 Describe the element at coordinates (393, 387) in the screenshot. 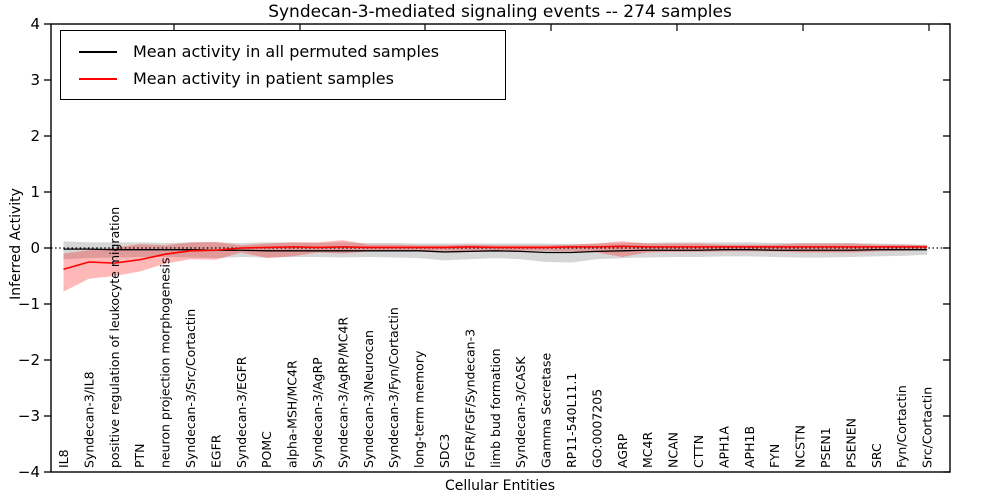

I see `x-tick-label: Syndecan-3/Fyn/Cortactin` at that location.